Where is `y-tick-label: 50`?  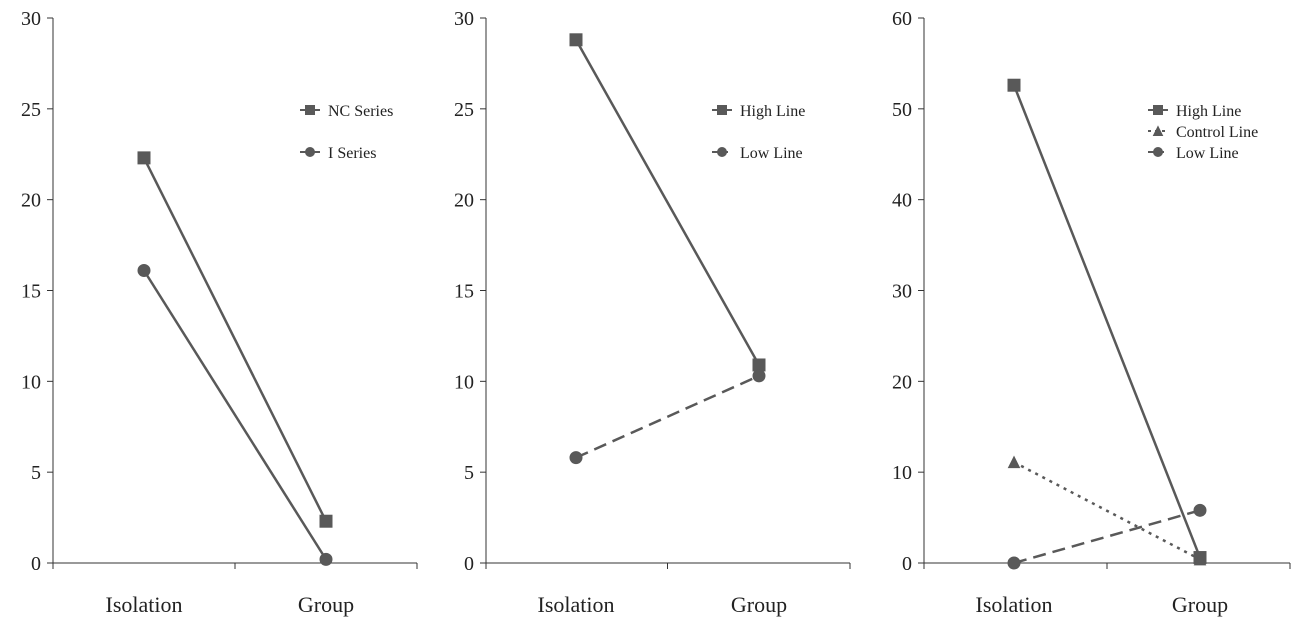
y-tick-label: 50 is located at coordinates (902, 110).